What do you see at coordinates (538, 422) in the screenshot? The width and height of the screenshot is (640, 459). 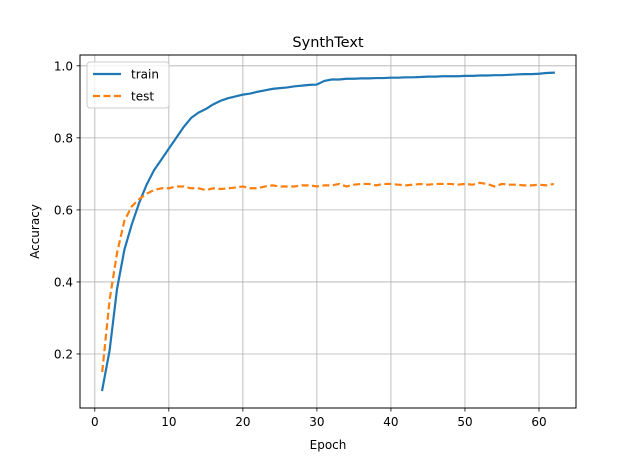 I see `x-tick-label: 60` at bounding box center [538, 422].